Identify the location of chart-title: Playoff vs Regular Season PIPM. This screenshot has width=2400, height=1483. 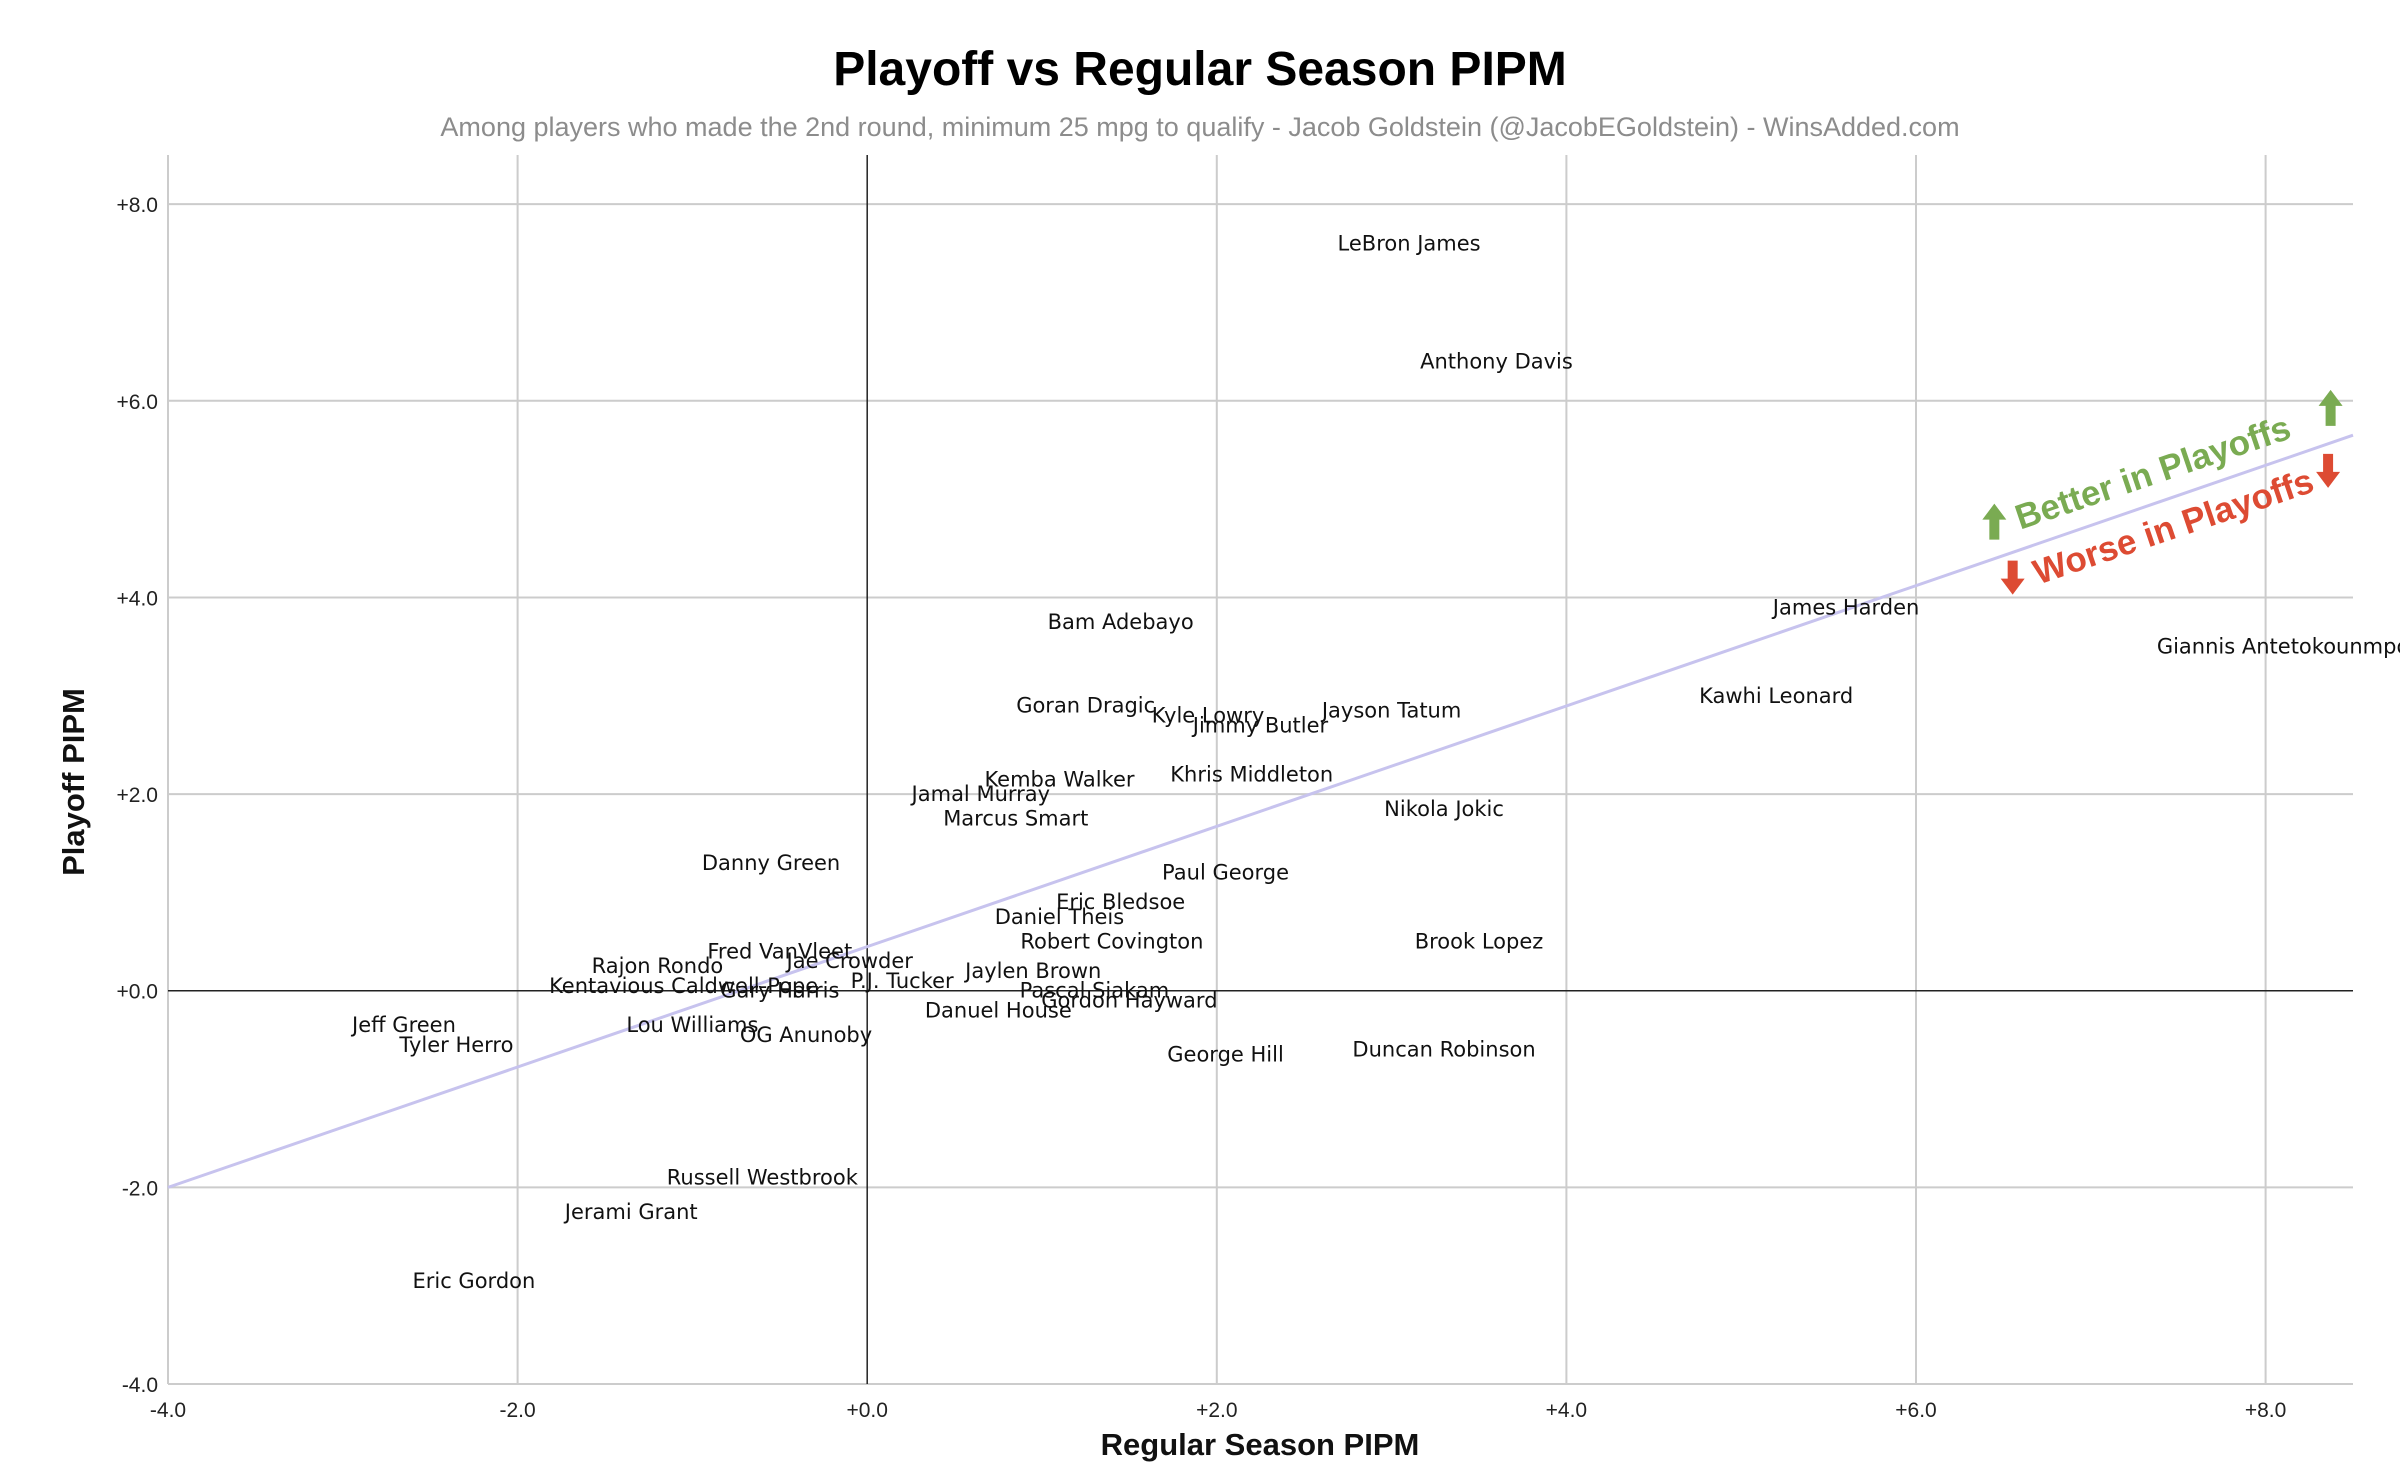
(1200, 69).